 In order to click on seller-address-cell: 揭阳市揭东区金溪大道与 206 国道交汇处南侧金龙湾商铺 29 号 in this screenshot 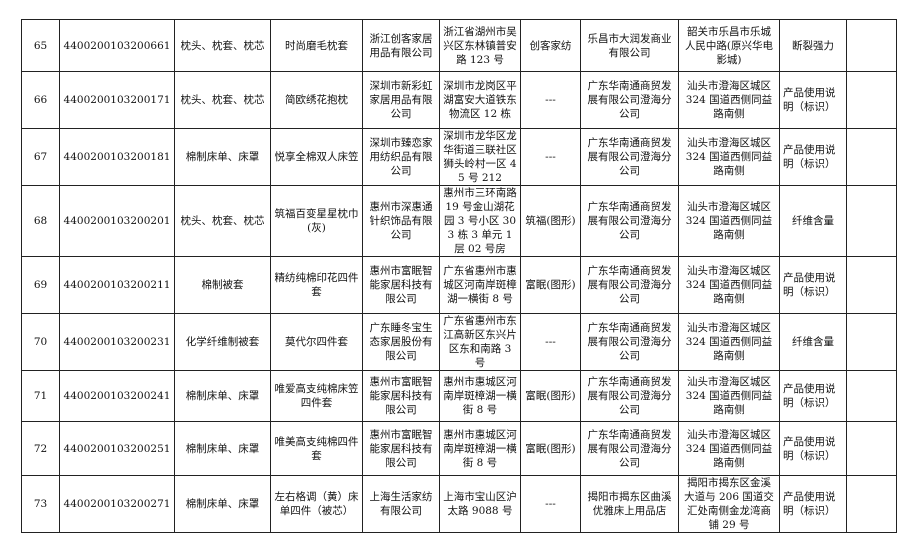, I will do `click(729, 504)`.